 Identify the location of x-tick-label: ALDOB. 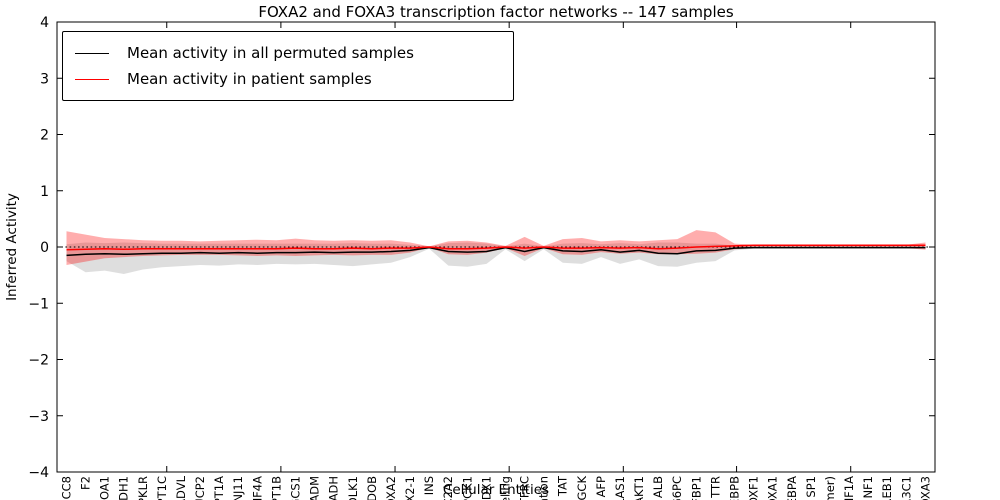
(372, 488).